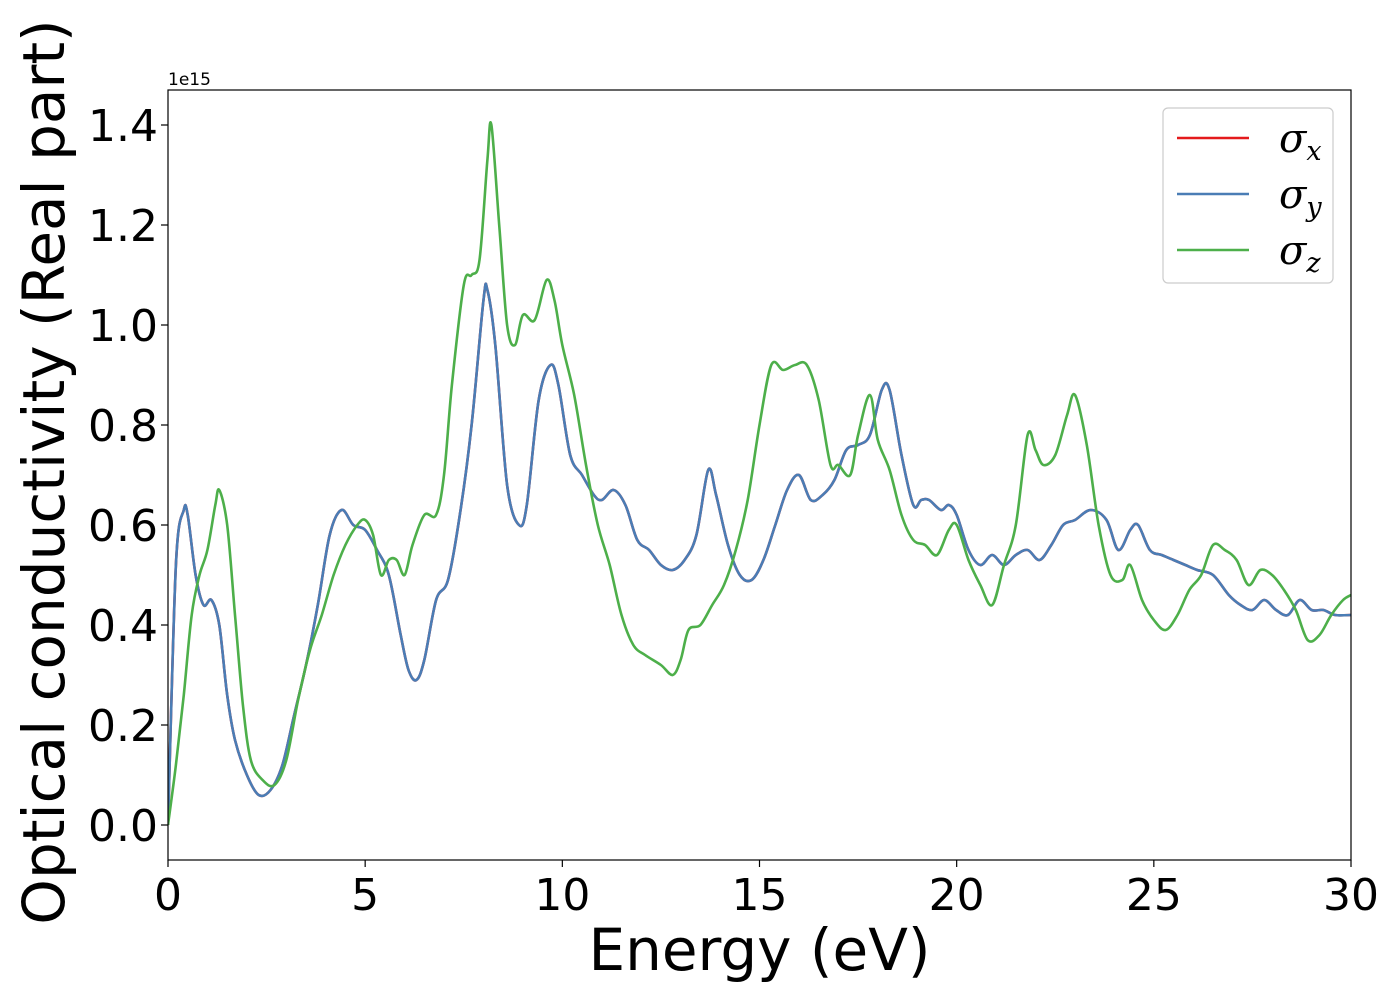  I want to click on y-tick-label: 1.4, so click(123, 126).